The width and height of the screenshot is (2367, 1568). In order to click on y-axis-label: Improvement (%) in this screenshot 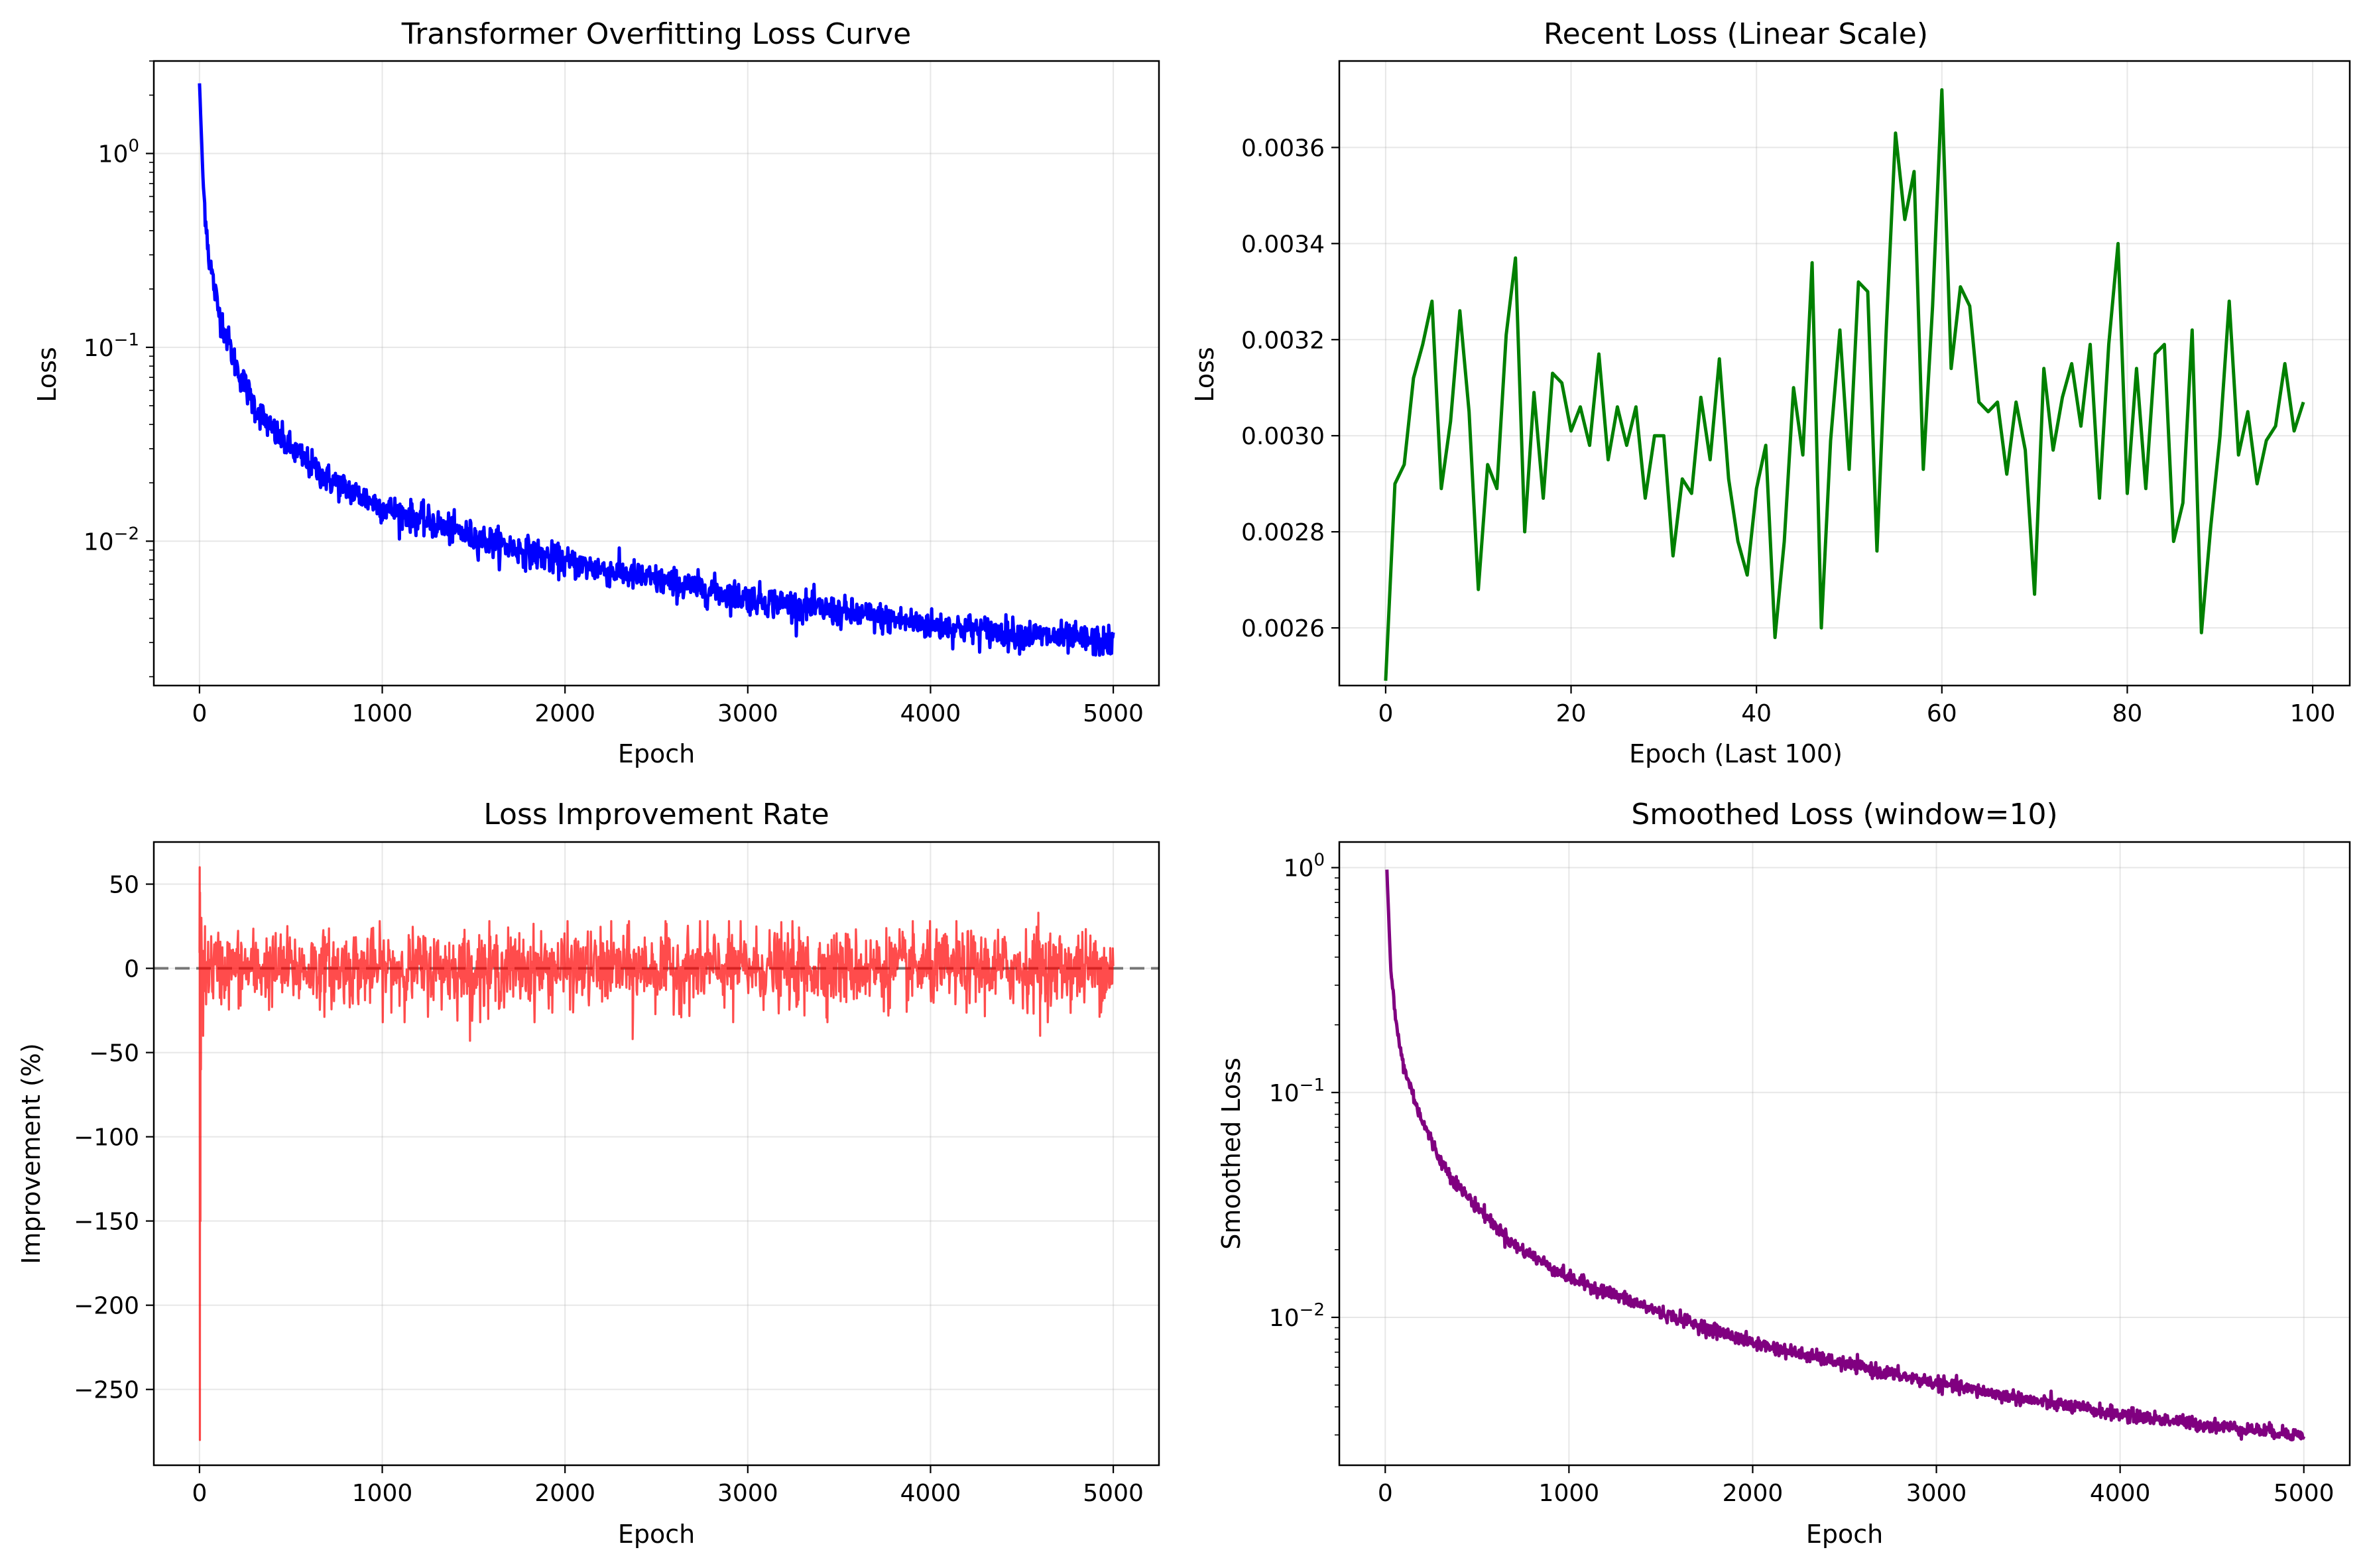, I will do `click(31, 1153)`.